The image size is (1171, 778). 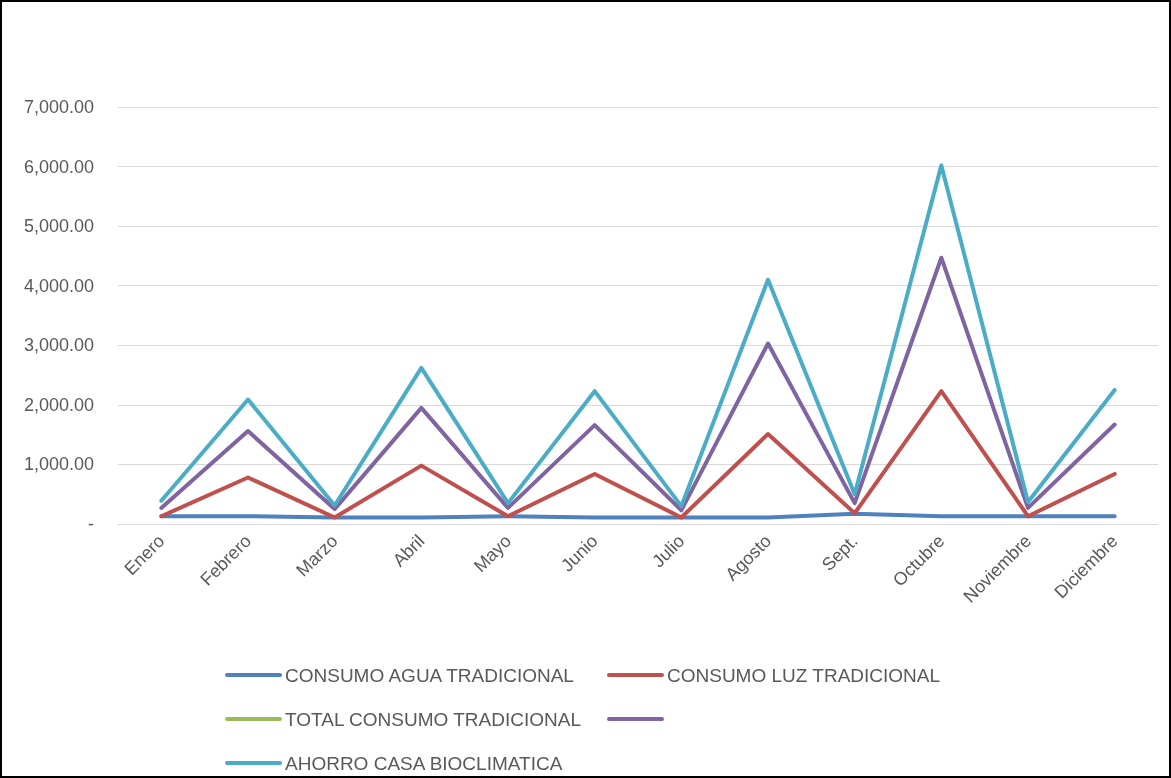 I want to click on y-tick-label: 2,000.00, so click(x=58, y=404).